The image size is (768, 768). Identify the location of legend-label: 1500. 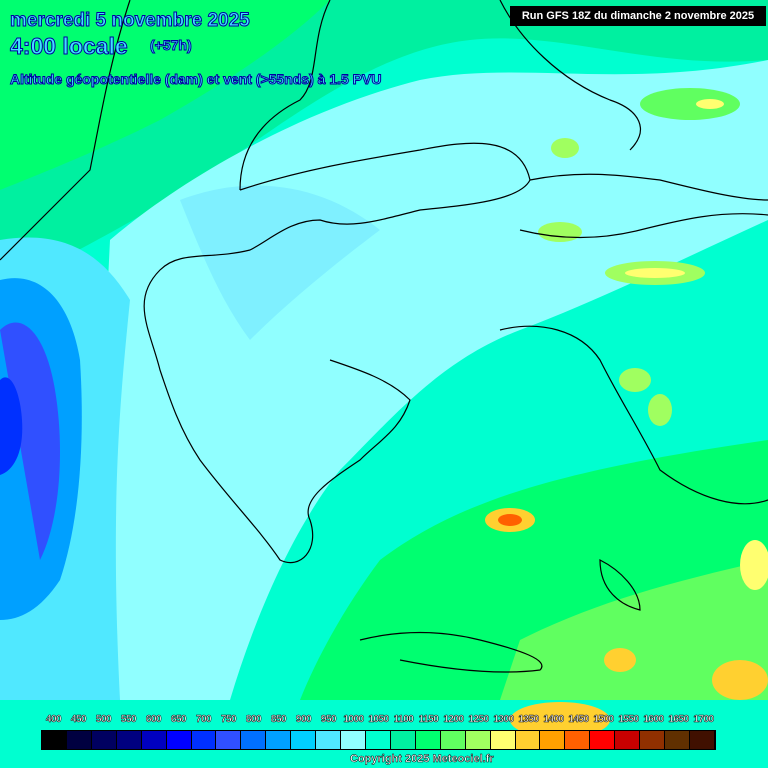
(603, 720).